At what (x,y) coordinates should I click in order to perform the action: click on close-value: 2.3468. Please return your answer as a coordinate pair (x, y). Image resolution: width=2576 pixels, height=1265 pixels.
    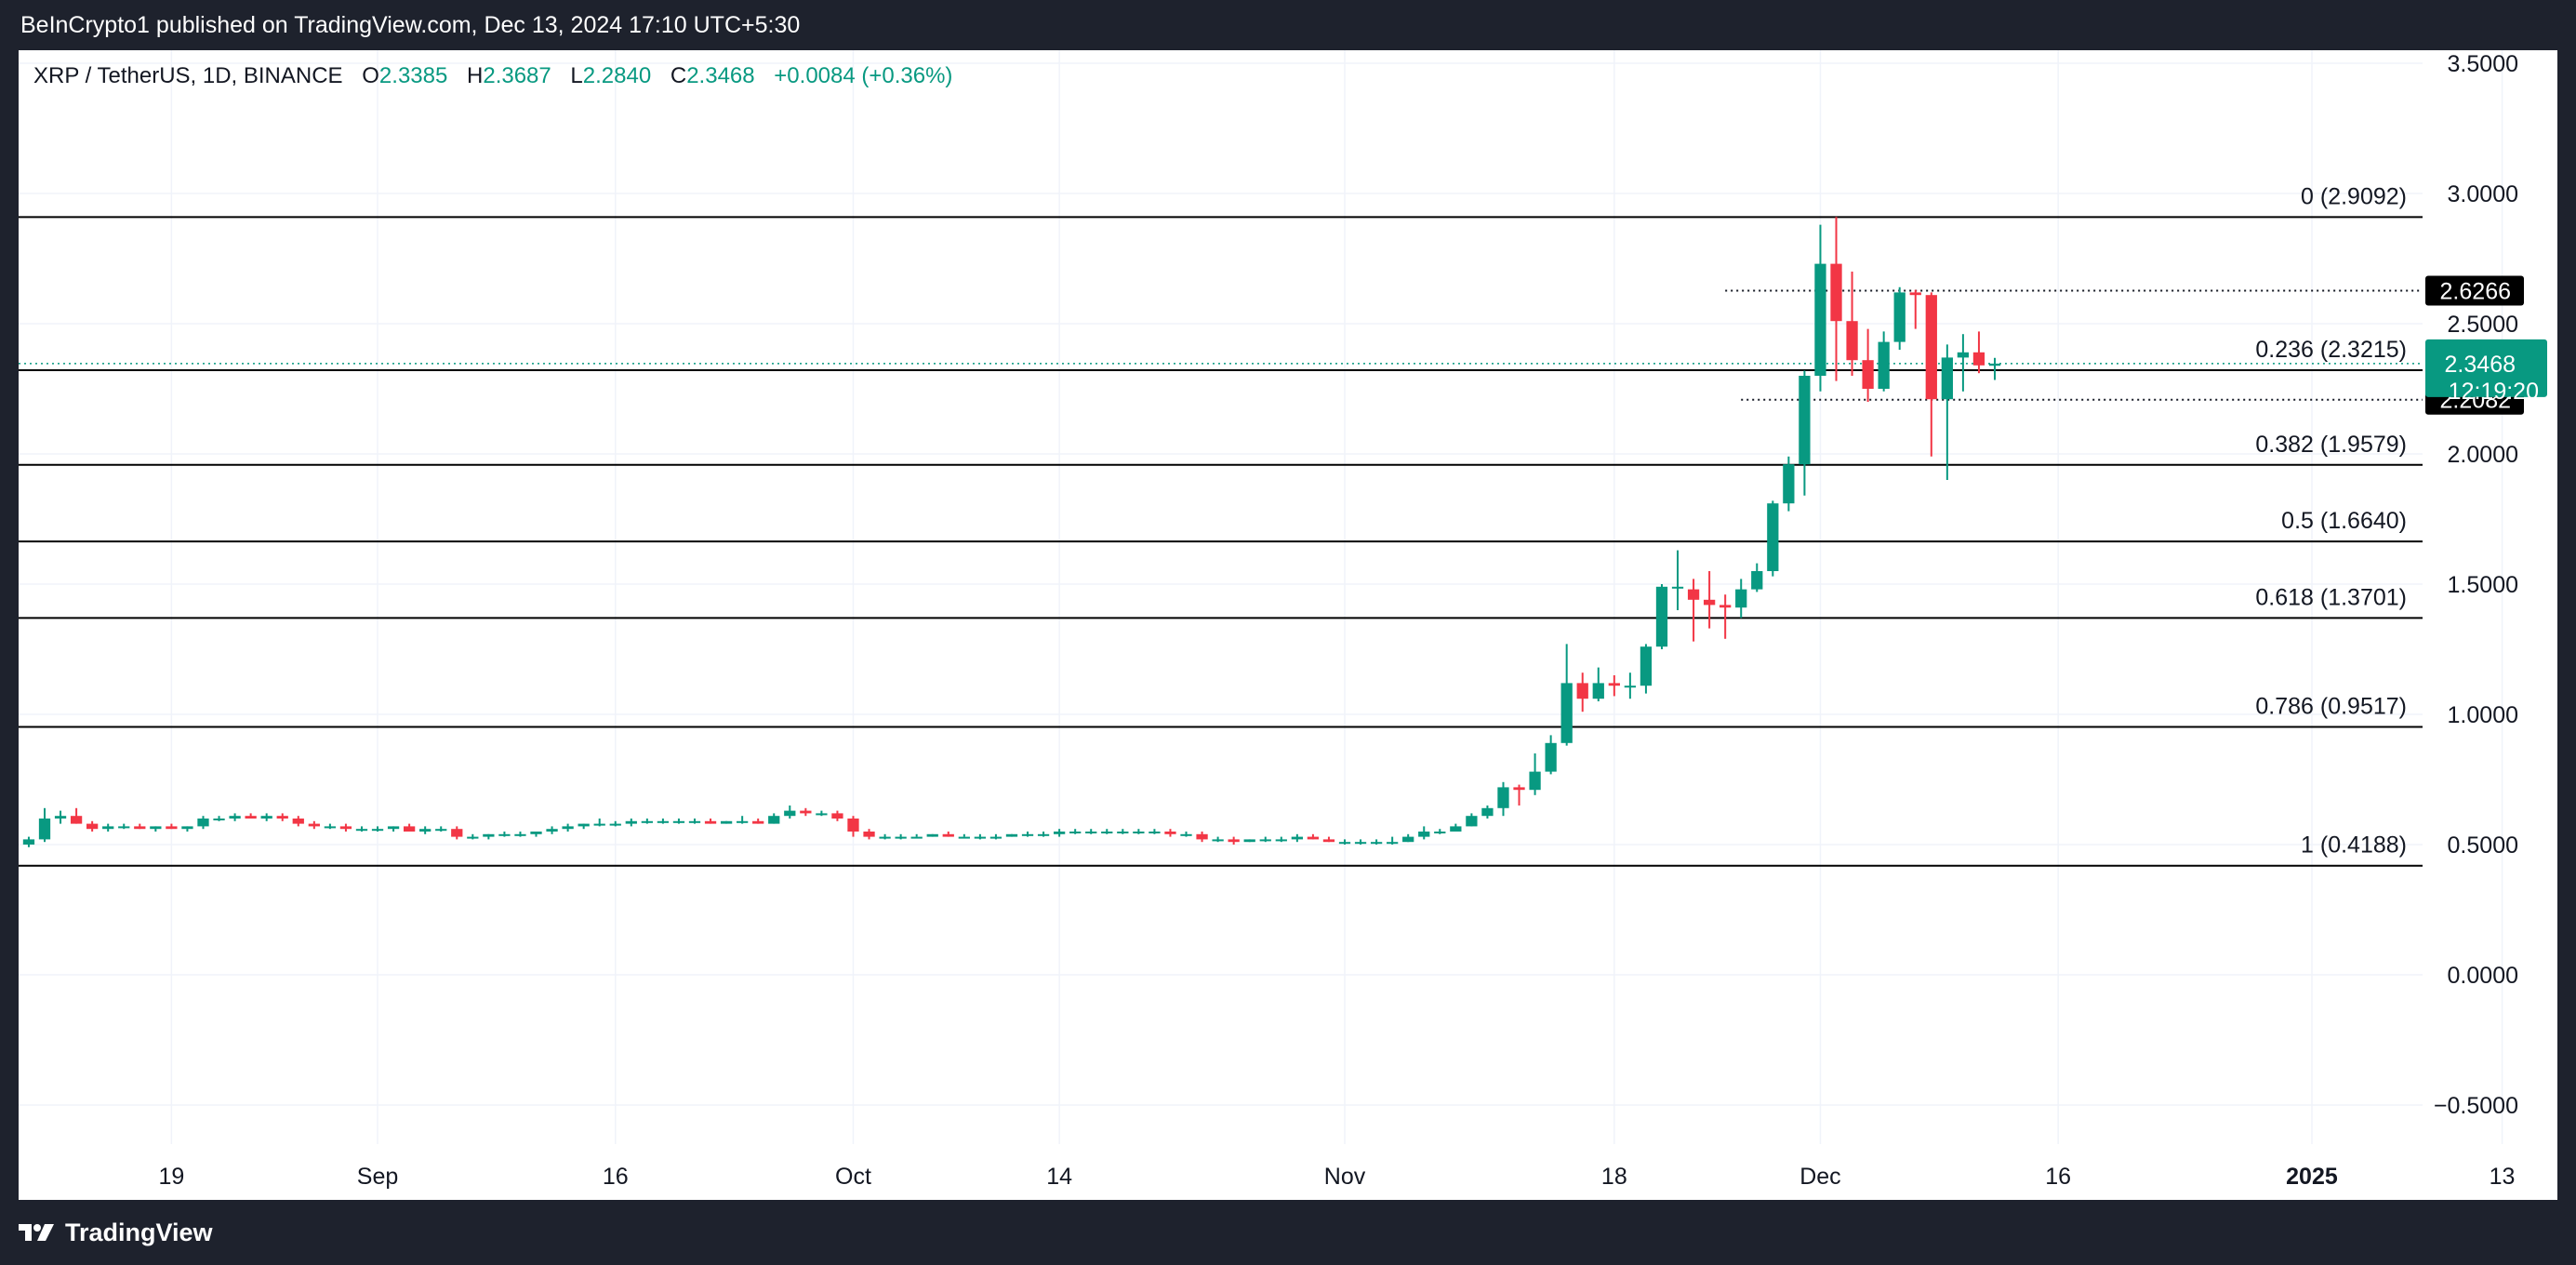
    Looking at the image, I should click on (720, 75).